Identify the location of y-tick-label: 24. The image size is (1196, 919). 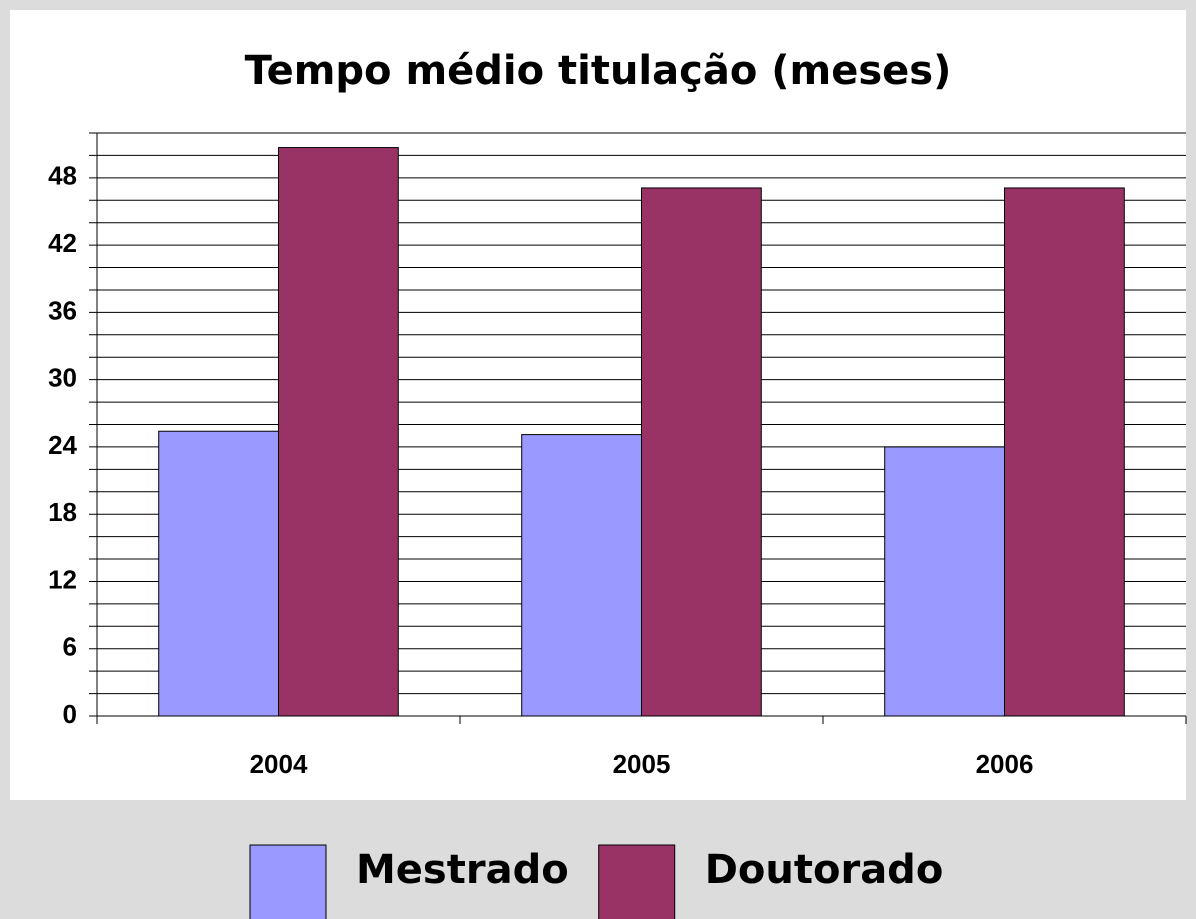
(62, 445).